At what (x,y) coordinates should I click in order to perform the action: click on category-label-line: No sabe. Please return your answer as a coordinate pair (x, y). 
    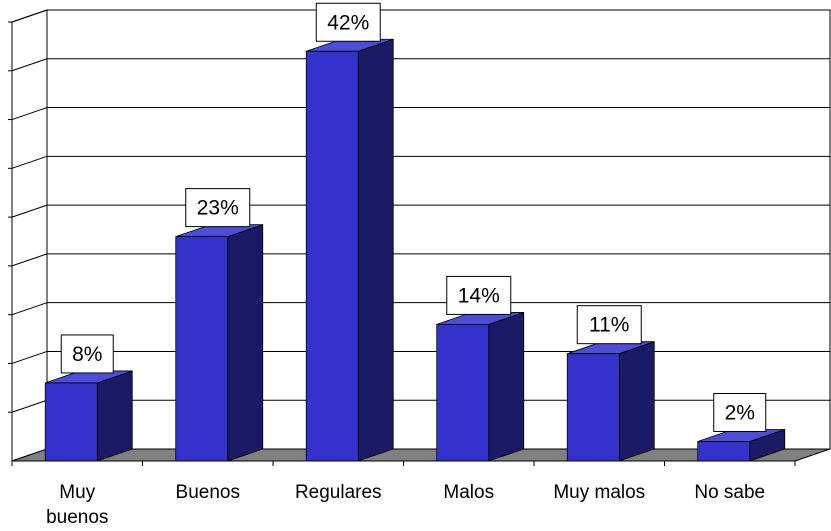
    Looking at the image, I should click on (729, 492).